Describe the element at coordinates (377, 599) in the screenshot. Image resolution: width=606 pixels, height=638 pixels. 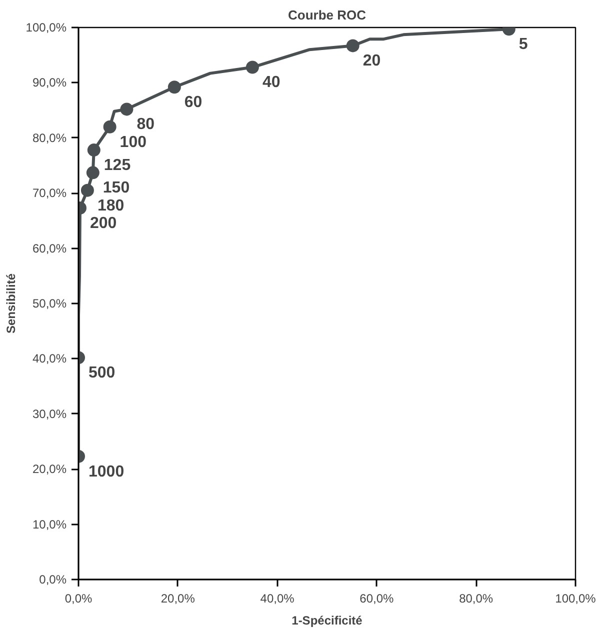
I see `x-tick-label: 60,0%` at that location.